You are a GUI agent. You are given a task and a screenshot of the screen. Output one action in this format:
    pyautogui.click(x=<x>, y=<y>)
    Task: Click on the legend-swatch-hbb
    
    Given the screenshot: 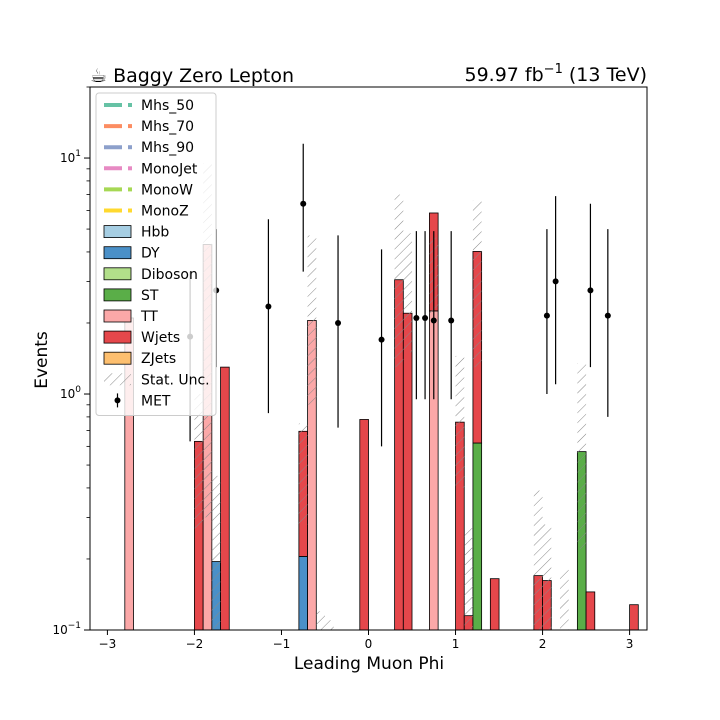 What is the action you would take?
    pyautogui.click(x=117, y=232)
    